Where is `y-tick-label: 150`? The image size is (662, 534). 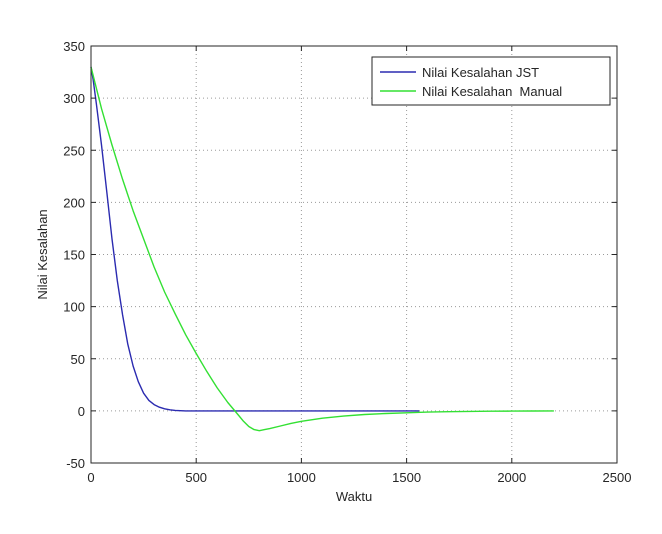 y-tick-label: 150 is located at coordinates (74, 255).